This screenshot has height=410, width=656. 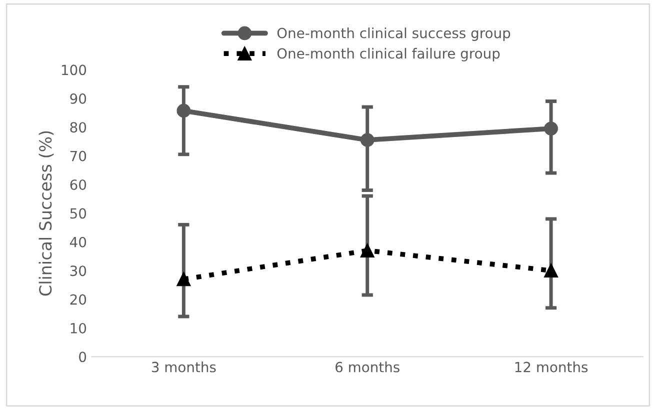 I want to click on y-tick-label: 80, so click(x=78, y=127).